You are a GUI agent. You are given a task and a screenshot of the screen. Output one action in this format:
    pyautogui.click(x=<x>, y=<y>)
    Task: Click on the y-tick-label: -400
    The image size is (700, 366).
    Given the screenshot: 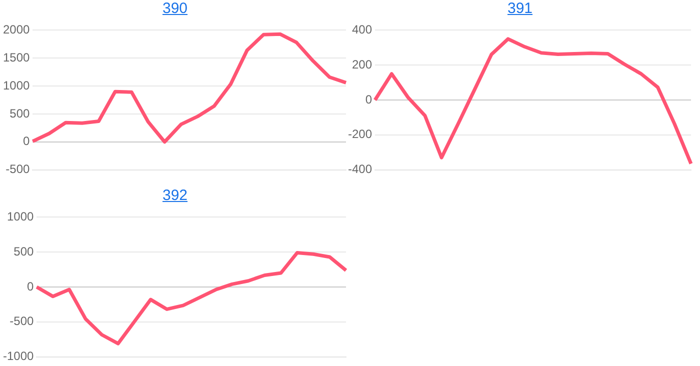 What is the action you would take?
    pyautogui.click(x=360, y=169)
    